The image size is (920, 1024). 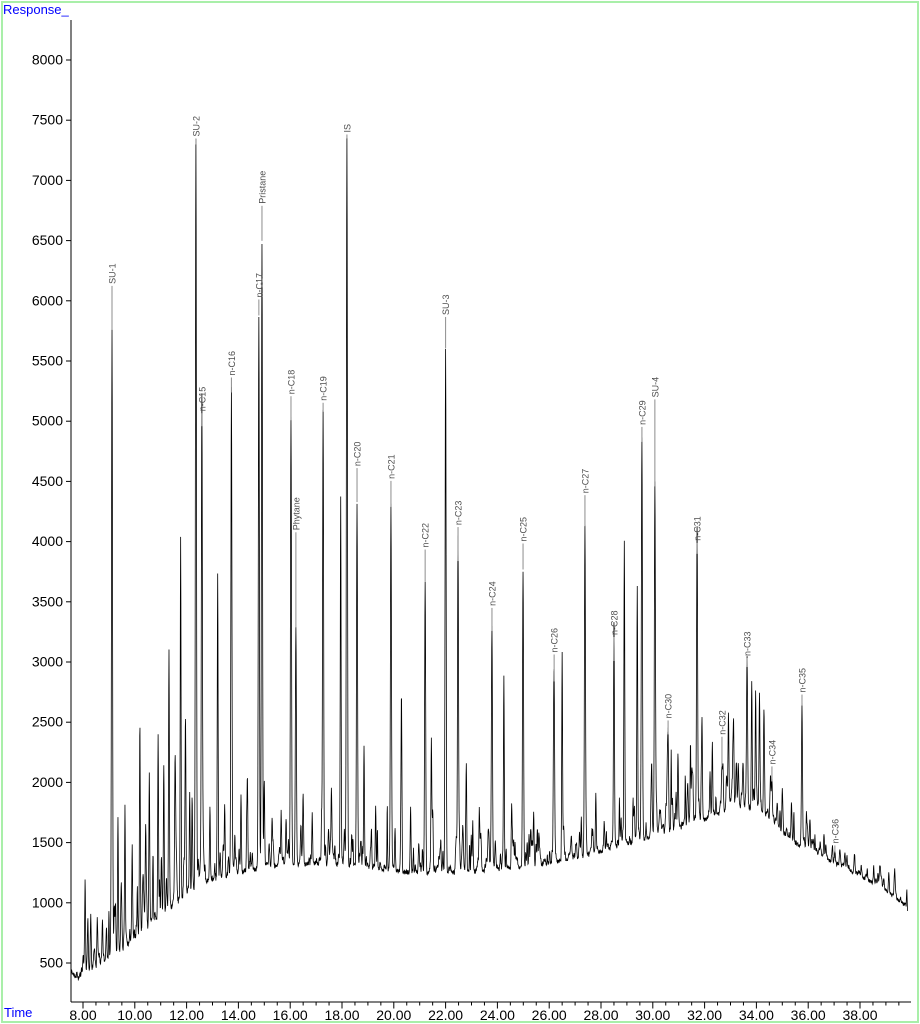 I want to click on y-tick-label: 1500, so click(x=47, y=842).